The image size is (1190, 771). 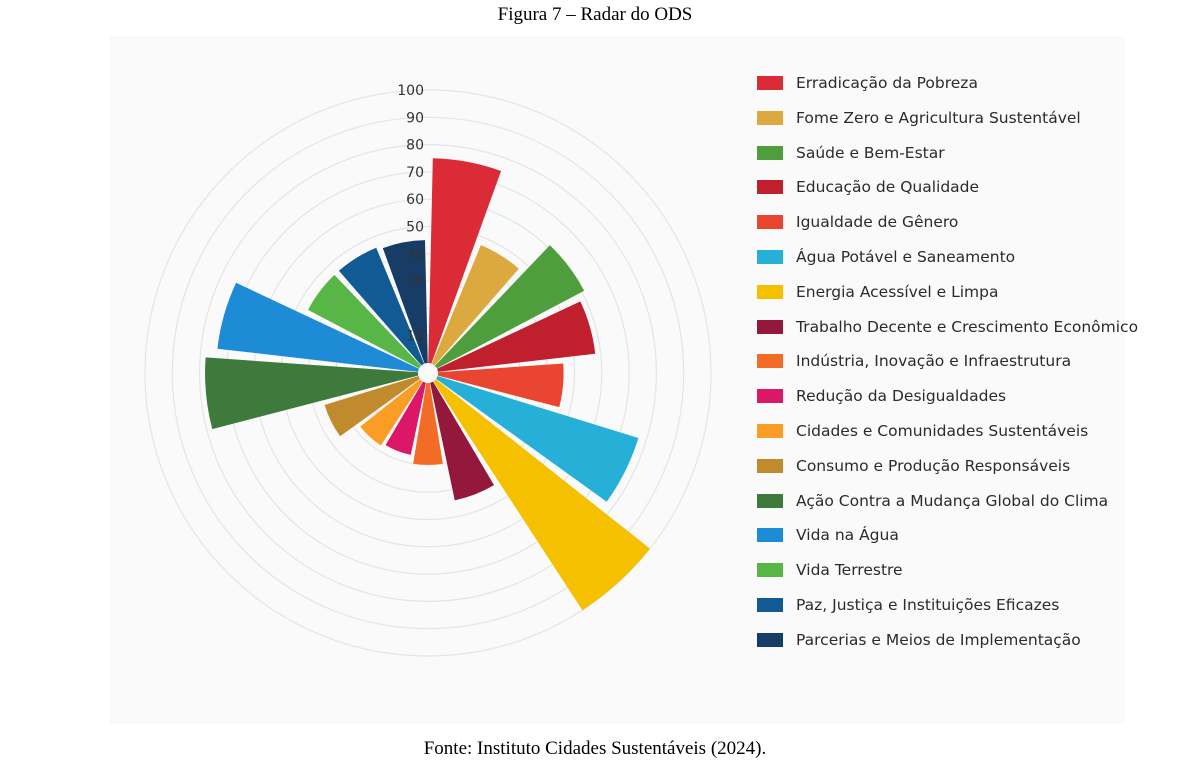 What do you see at coordinates (410, 214) in the screenshot?
I see `radial-tick-labels: 10 30 40 50 60 70 80 90 100` at bounding box center [410, 214].